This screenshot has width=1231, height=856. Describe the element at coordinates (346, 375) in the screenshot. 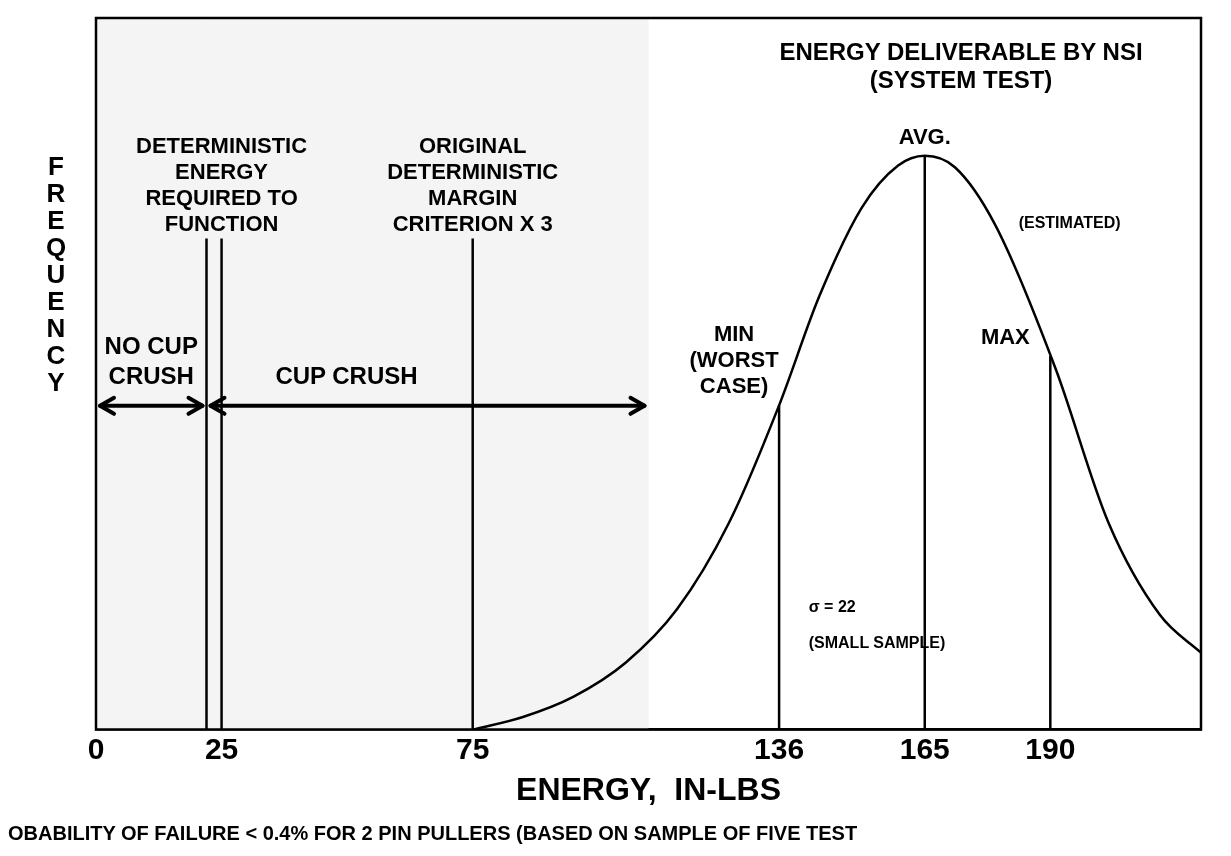

I see `band-label: CUP CRUSH` at that location.